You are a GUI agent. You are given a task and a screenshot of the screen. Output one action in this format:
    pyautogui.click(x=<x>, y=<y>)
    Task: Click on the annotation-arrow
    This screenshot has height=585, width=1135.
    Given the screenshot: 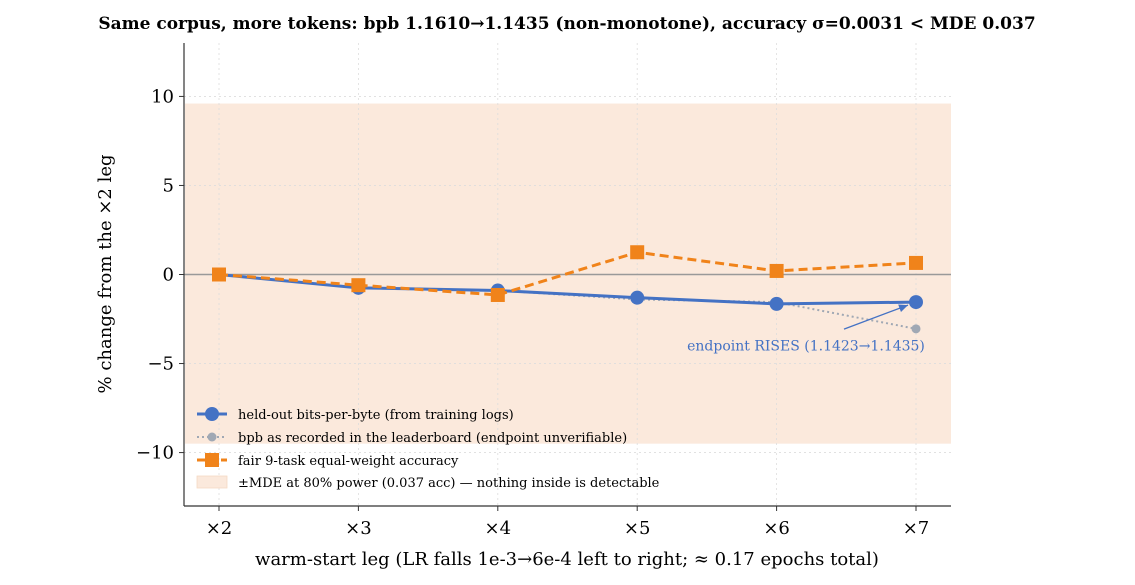 What is the action you would take?
    pyautogui.click(x=876, y=317)
    